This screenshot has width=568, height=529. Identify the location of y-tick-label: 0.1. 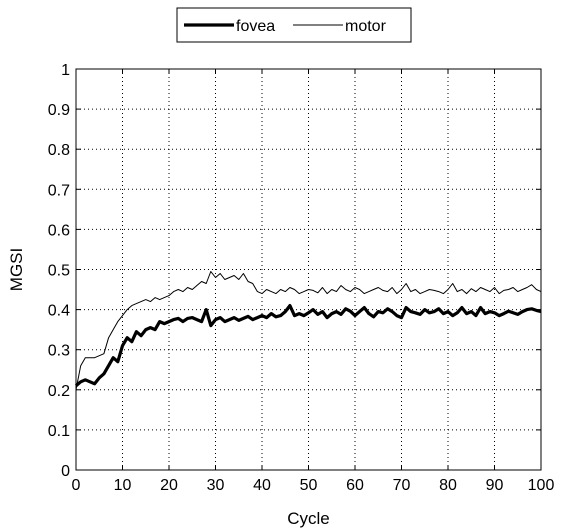
(59, 431).